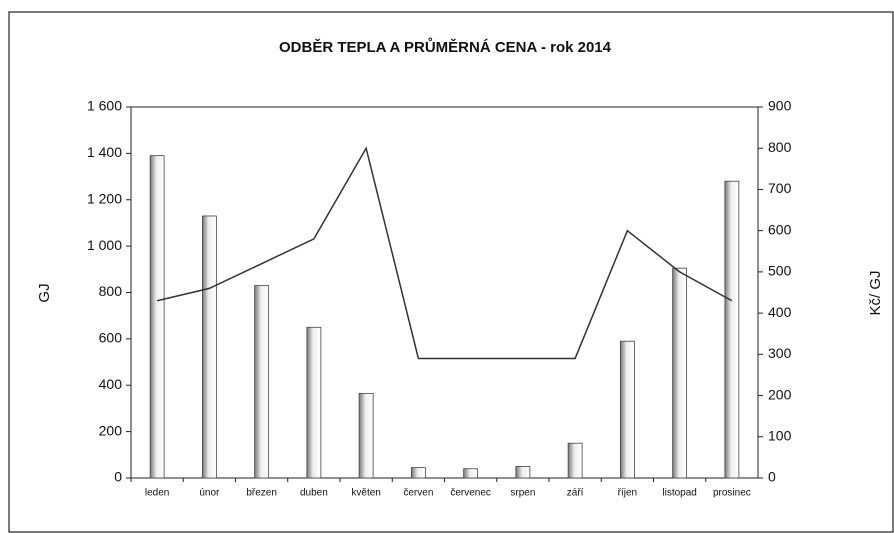 The image size is (894, 533). I want to click on chart-title: ODBĚR TEPLA A PRŮMĚRNÁ CENA - rok 2014, so click(445, 46).